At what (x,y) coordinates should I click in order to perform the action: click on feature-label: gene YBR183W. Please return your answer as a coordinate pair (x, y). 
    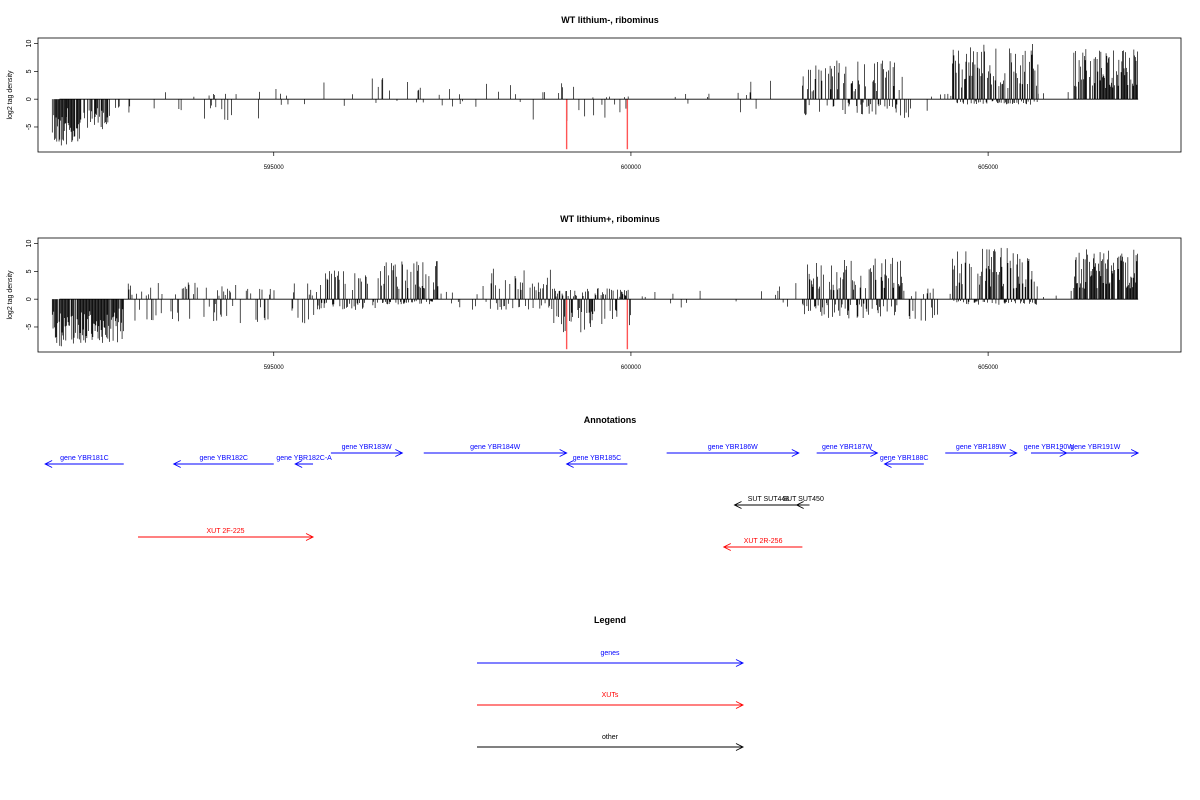
    Looking at the image, I should click on (367, 447).